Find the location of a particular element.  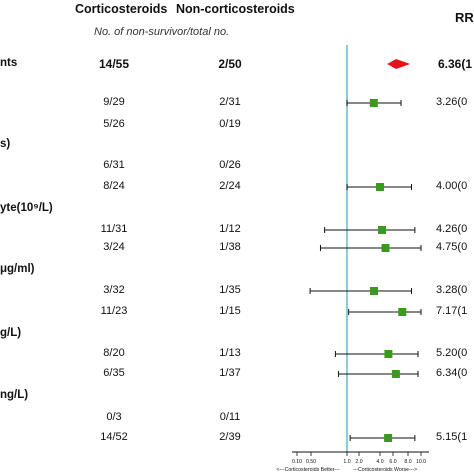

row-label: yte(10⁹/L) is located at coordinates (26, 208).